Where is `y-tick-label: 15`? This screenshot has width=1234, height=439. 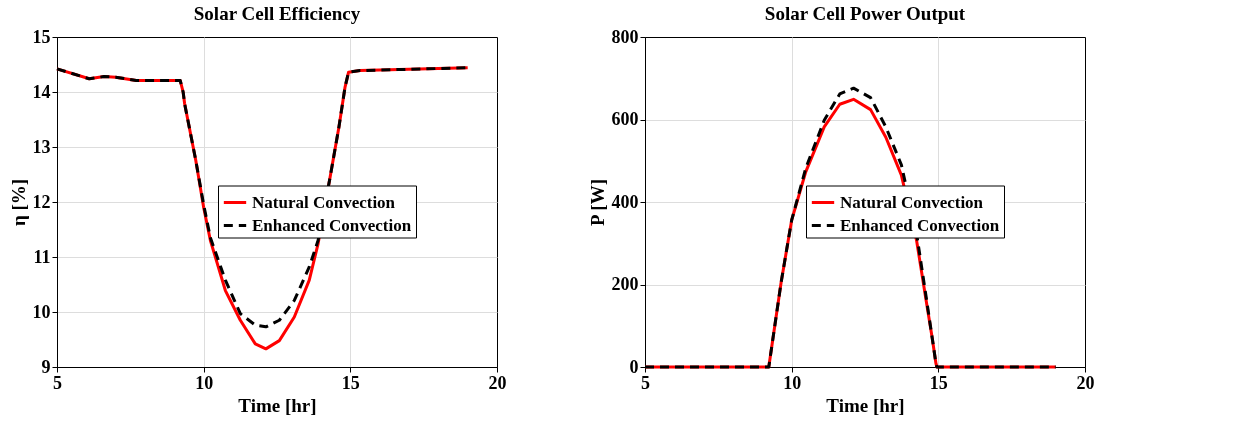 y-tick-label: 15 is located at coordinates (41, 36).